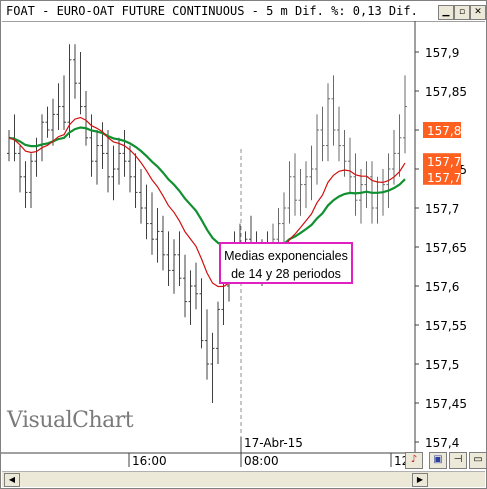 This screenshot has height=489, width=487. I want to click on expand-icon: ▭, so click(478, 460).